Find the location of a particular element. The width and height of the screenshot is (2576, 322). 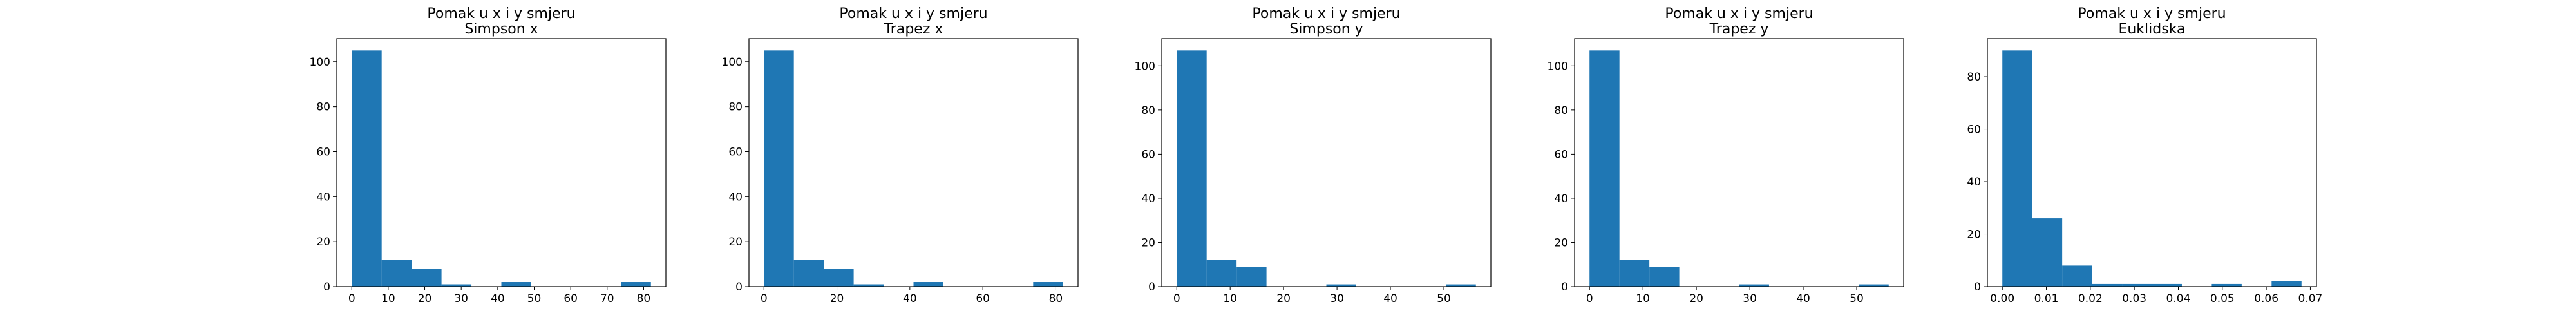

chart-subtitle: Simpson y is located at coordinates (1326, 29).